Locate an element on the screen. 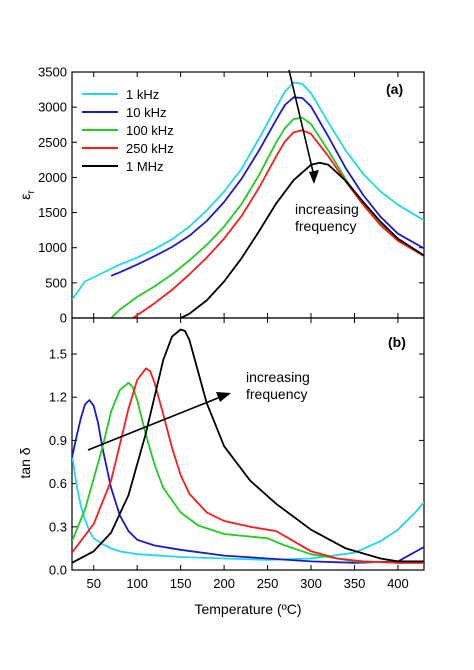  panel-a-series-1-mhz is located at coordinates (302, 239).